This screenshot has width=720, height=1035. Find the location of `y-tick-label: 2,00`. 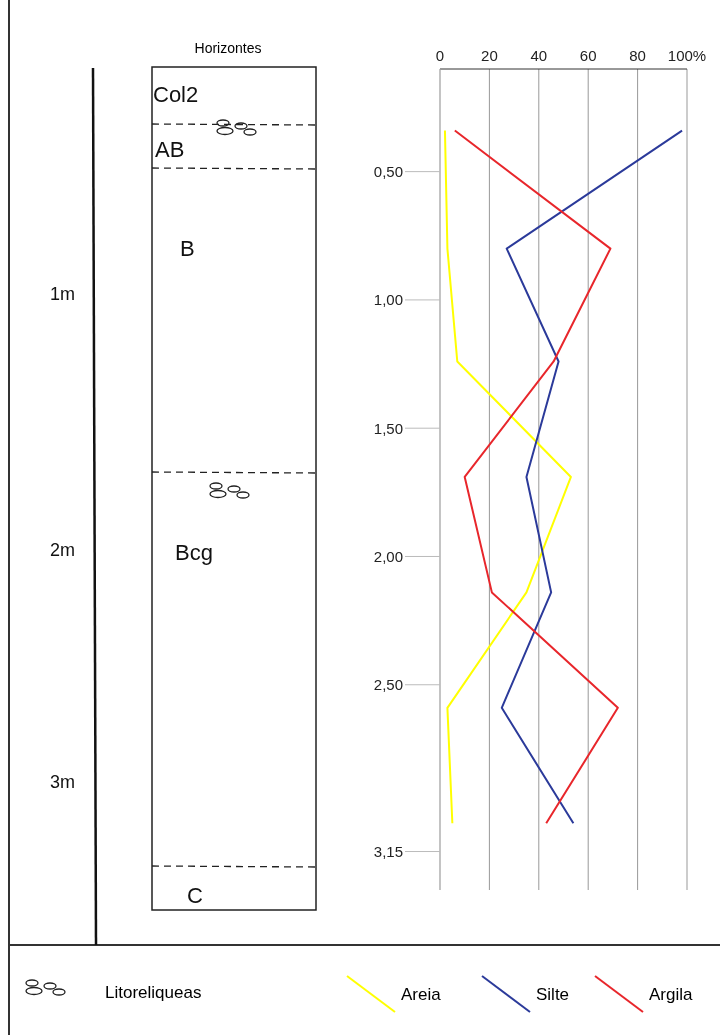

y-tick-label: 2,00 is located at coordinates (388, 556).